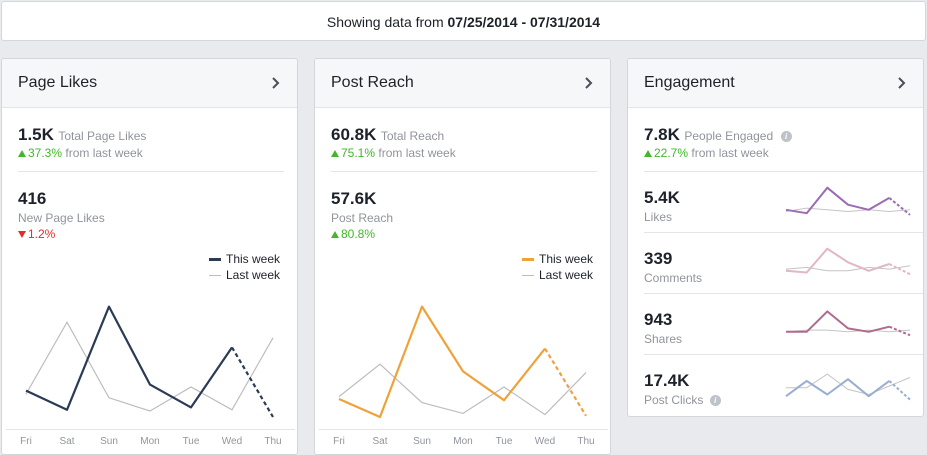 This screenshot has height=455, width=927. What do you see at coordinates (783, 262) in the screenshot?
I see `engagement-row-comments: 339 Comments` at bounding box center [783, 262].